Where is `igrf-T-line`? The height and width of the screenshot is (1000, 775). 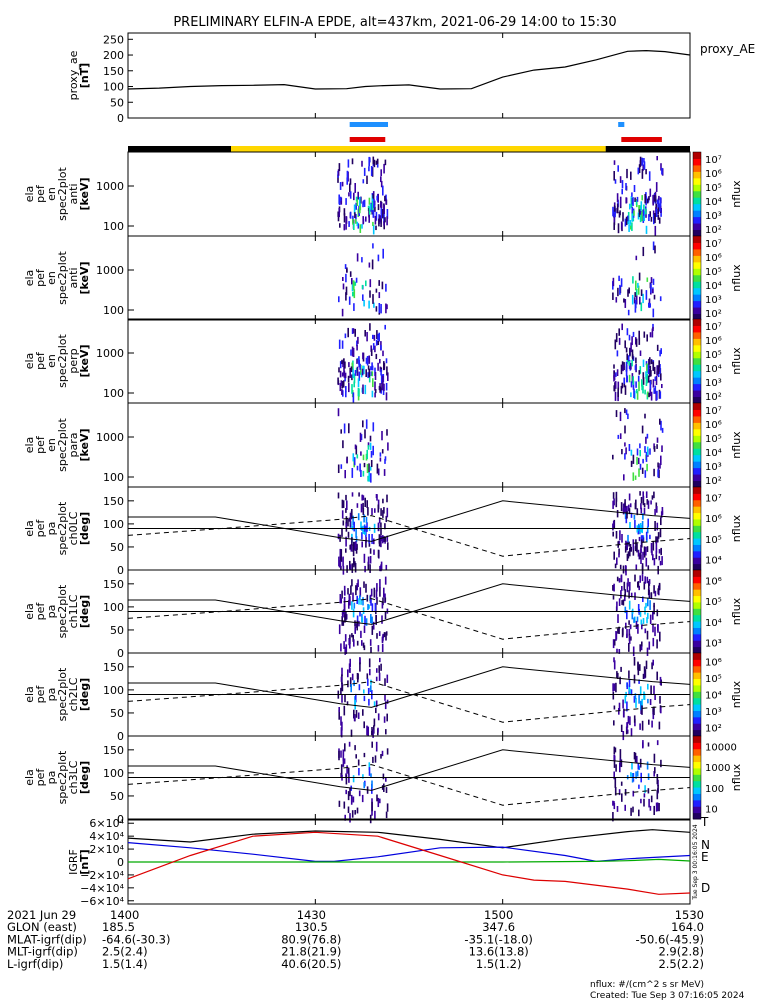
igrf-T-line is located at coordinates (409, 839).